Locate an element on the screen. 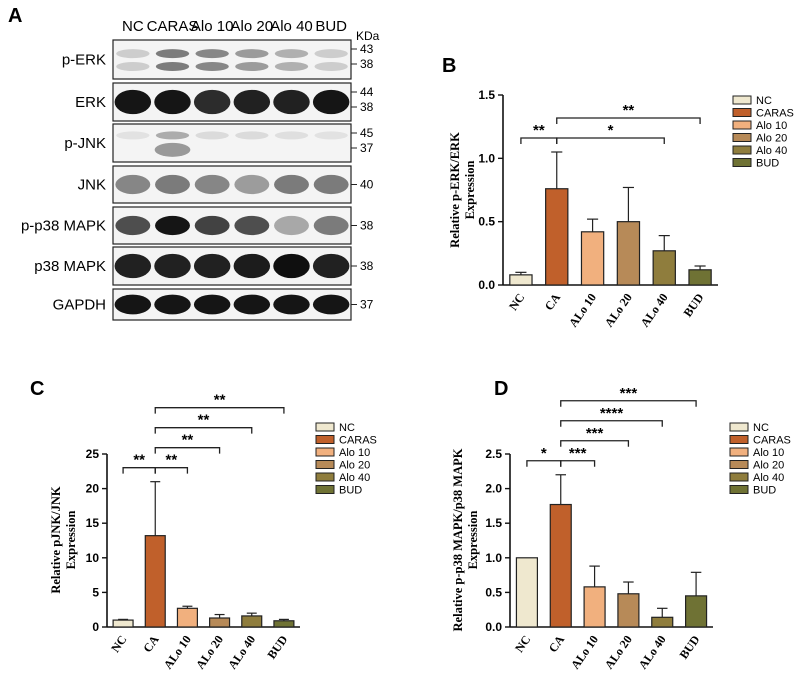 The image size is (796, 674). lane-label: Alo 40 is located at coordinates (291, 26).